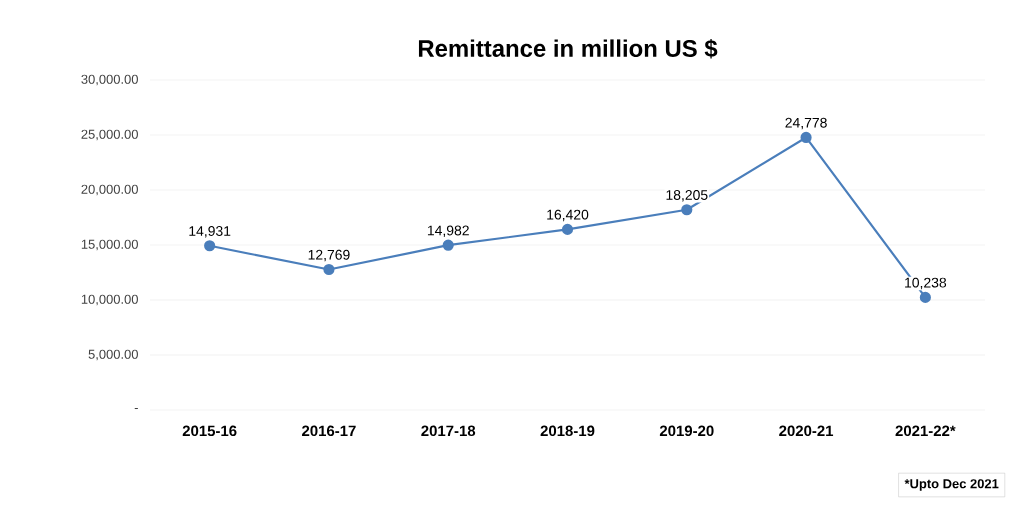 The image size is (1019, 511). I want to click on data-label: 14,982, so click(448, 231).